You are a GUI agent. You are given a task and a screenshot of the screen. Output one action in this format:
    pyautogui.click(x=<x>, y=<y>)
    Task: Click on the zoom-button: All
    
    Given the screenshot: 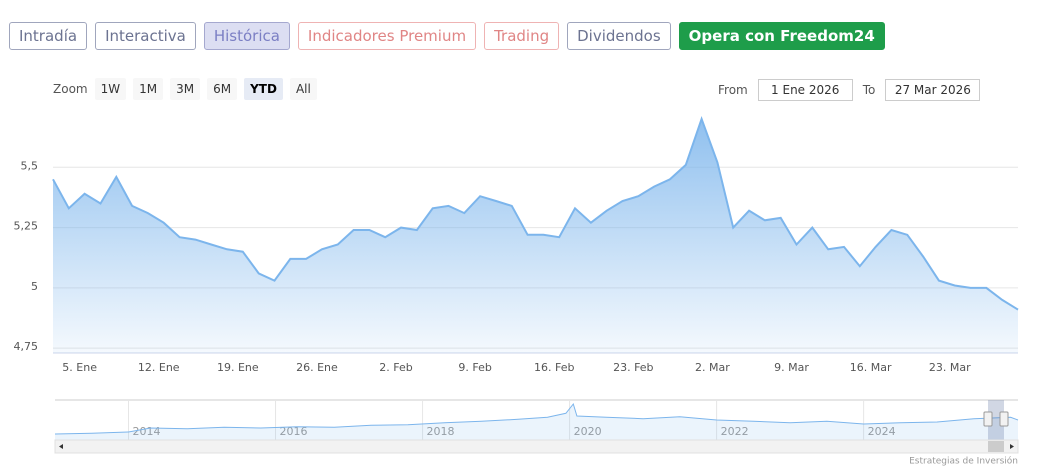 What is the action you would take?
    pyautogui.click(x=303, y=89)
    